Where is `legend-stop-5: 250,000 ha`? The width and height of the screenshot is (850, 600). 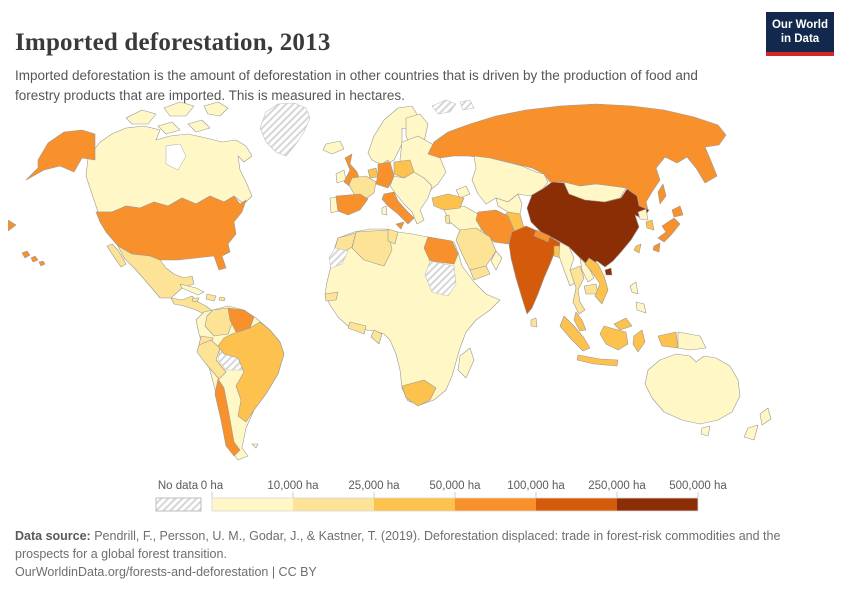
legend-stop-5: 250,000 ha is located at coordinates (617, 486).